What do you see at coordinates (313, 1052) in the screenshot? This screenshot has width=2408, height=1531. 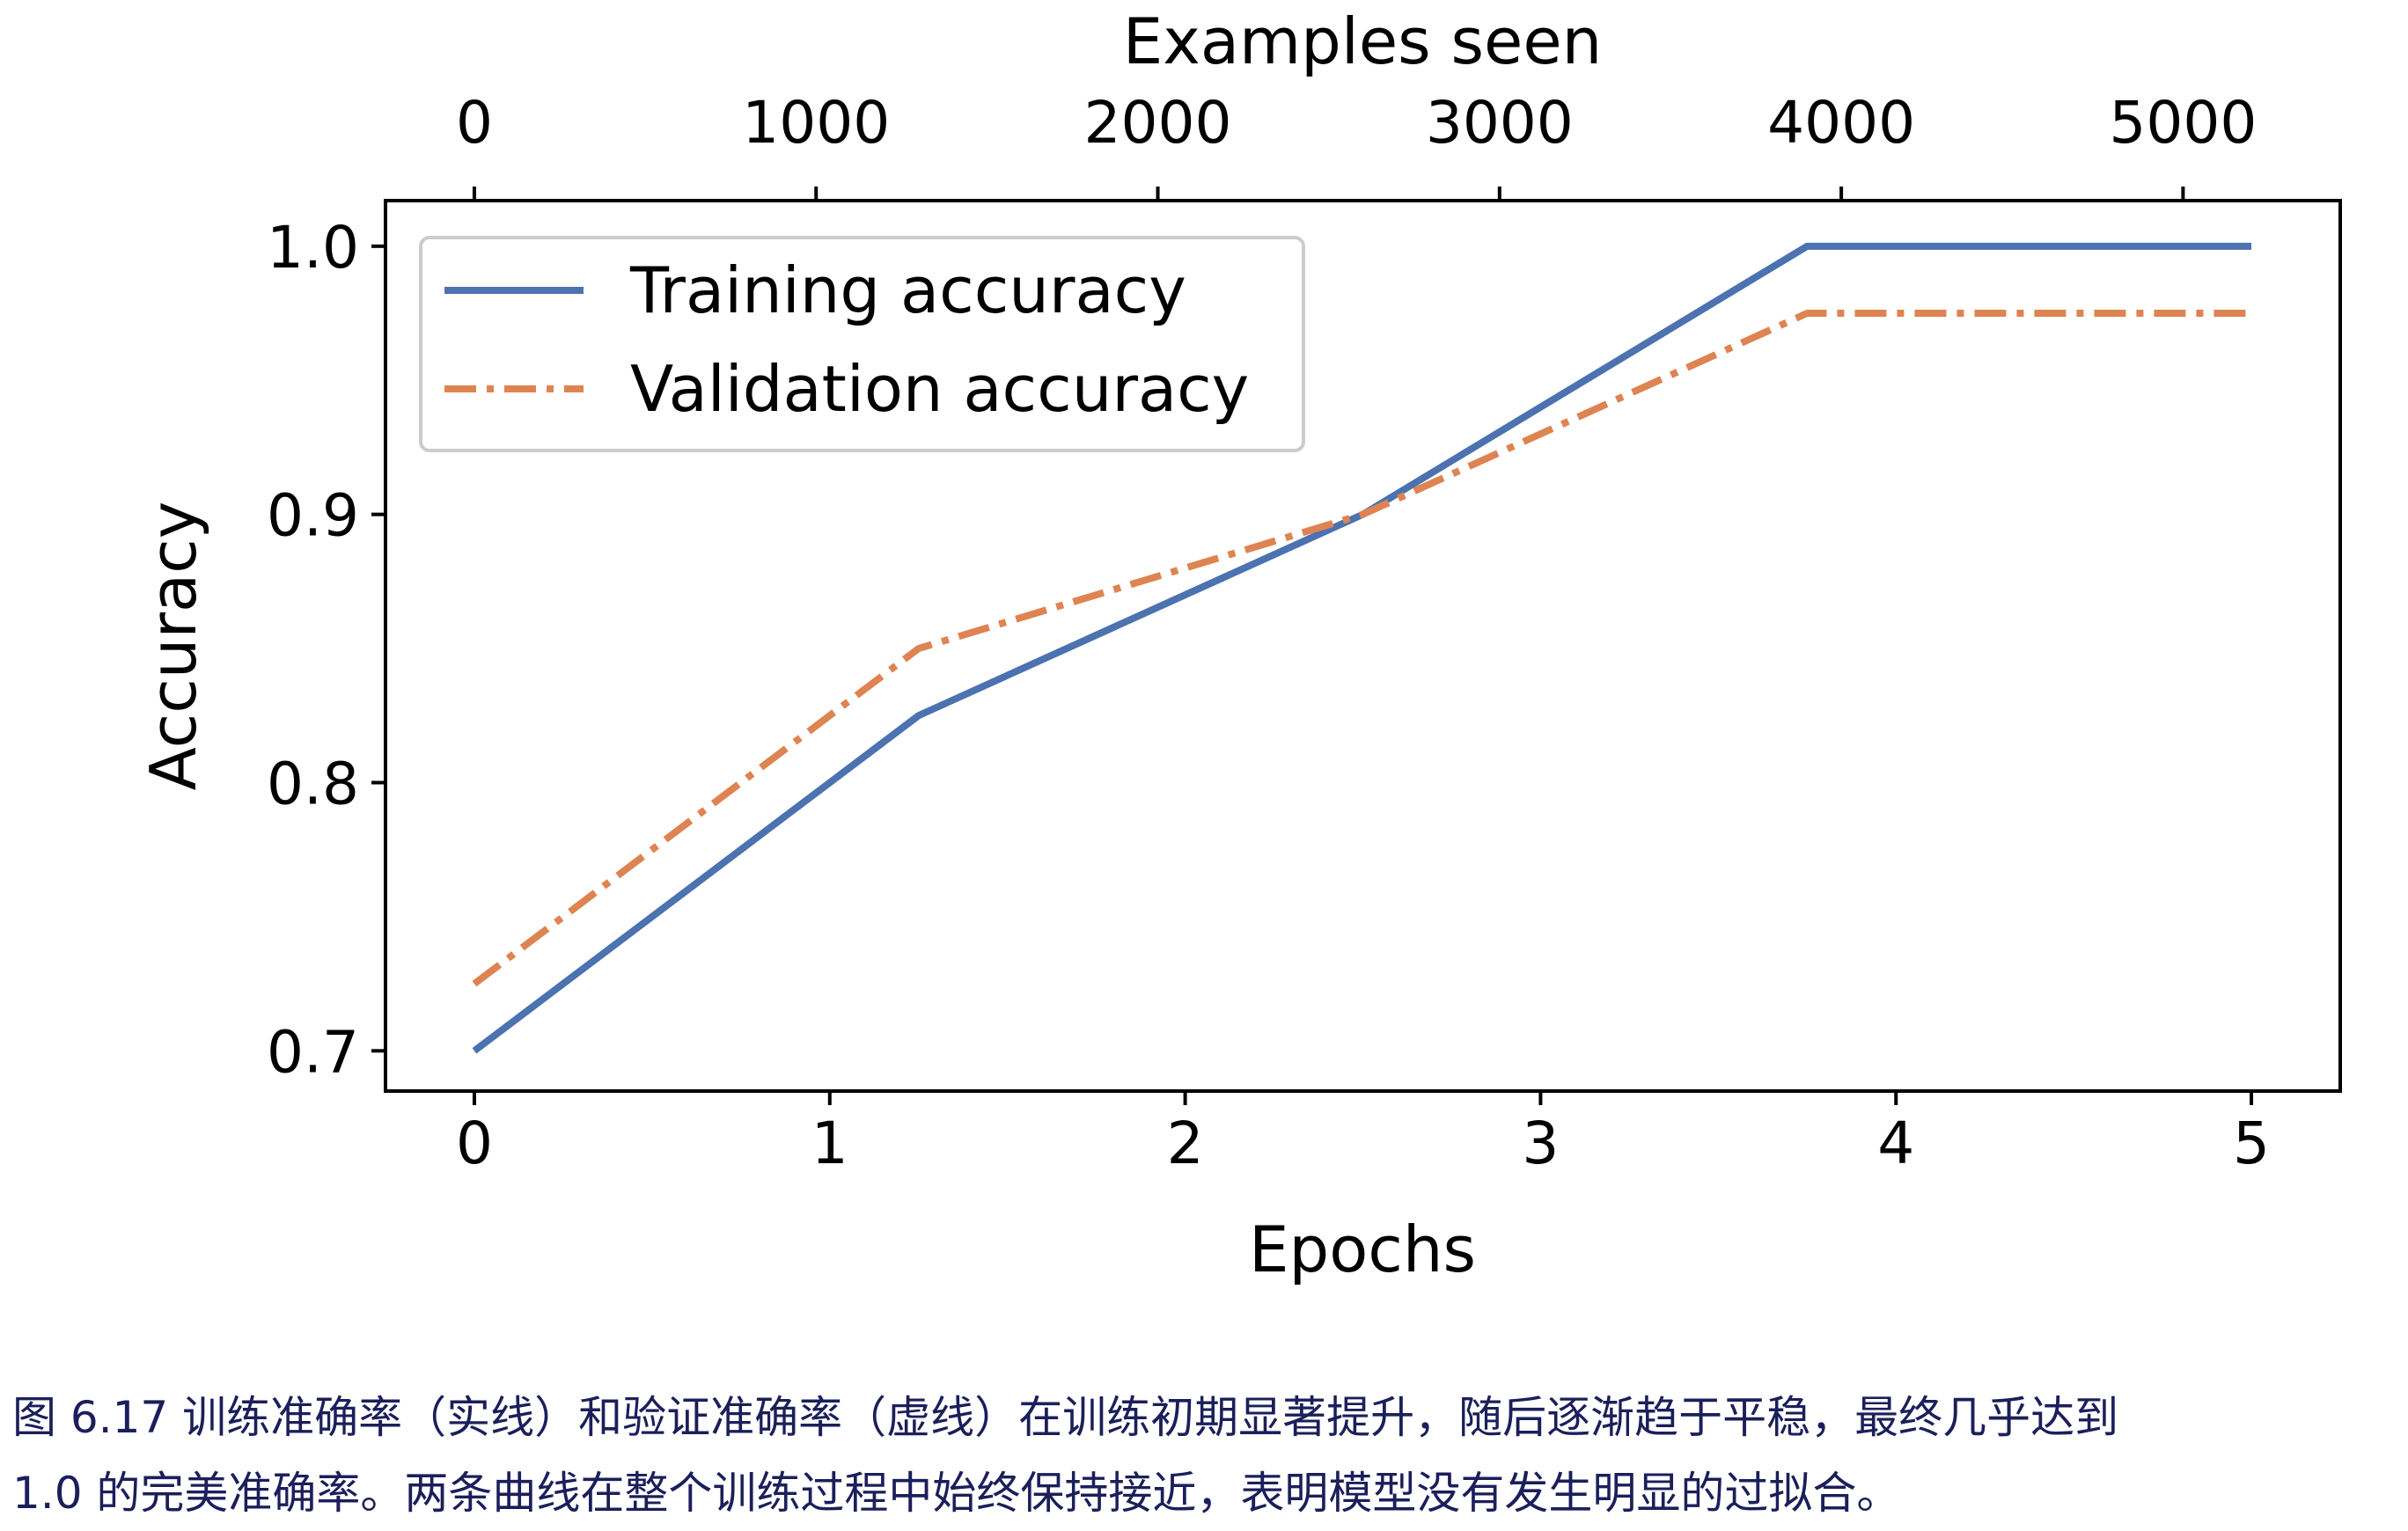 I see `y-tick-label: 0.7` at bounding box center [313, 1052].